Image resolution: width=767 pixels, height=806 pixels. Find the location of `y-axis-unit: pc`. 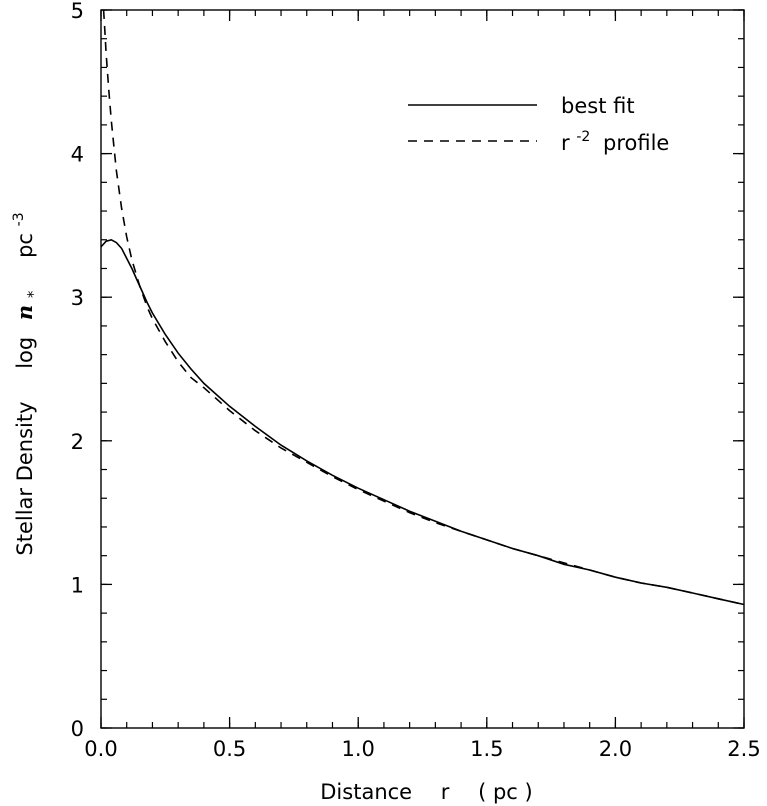

y-axis-unit: pc is located at coordinates (25, 245).